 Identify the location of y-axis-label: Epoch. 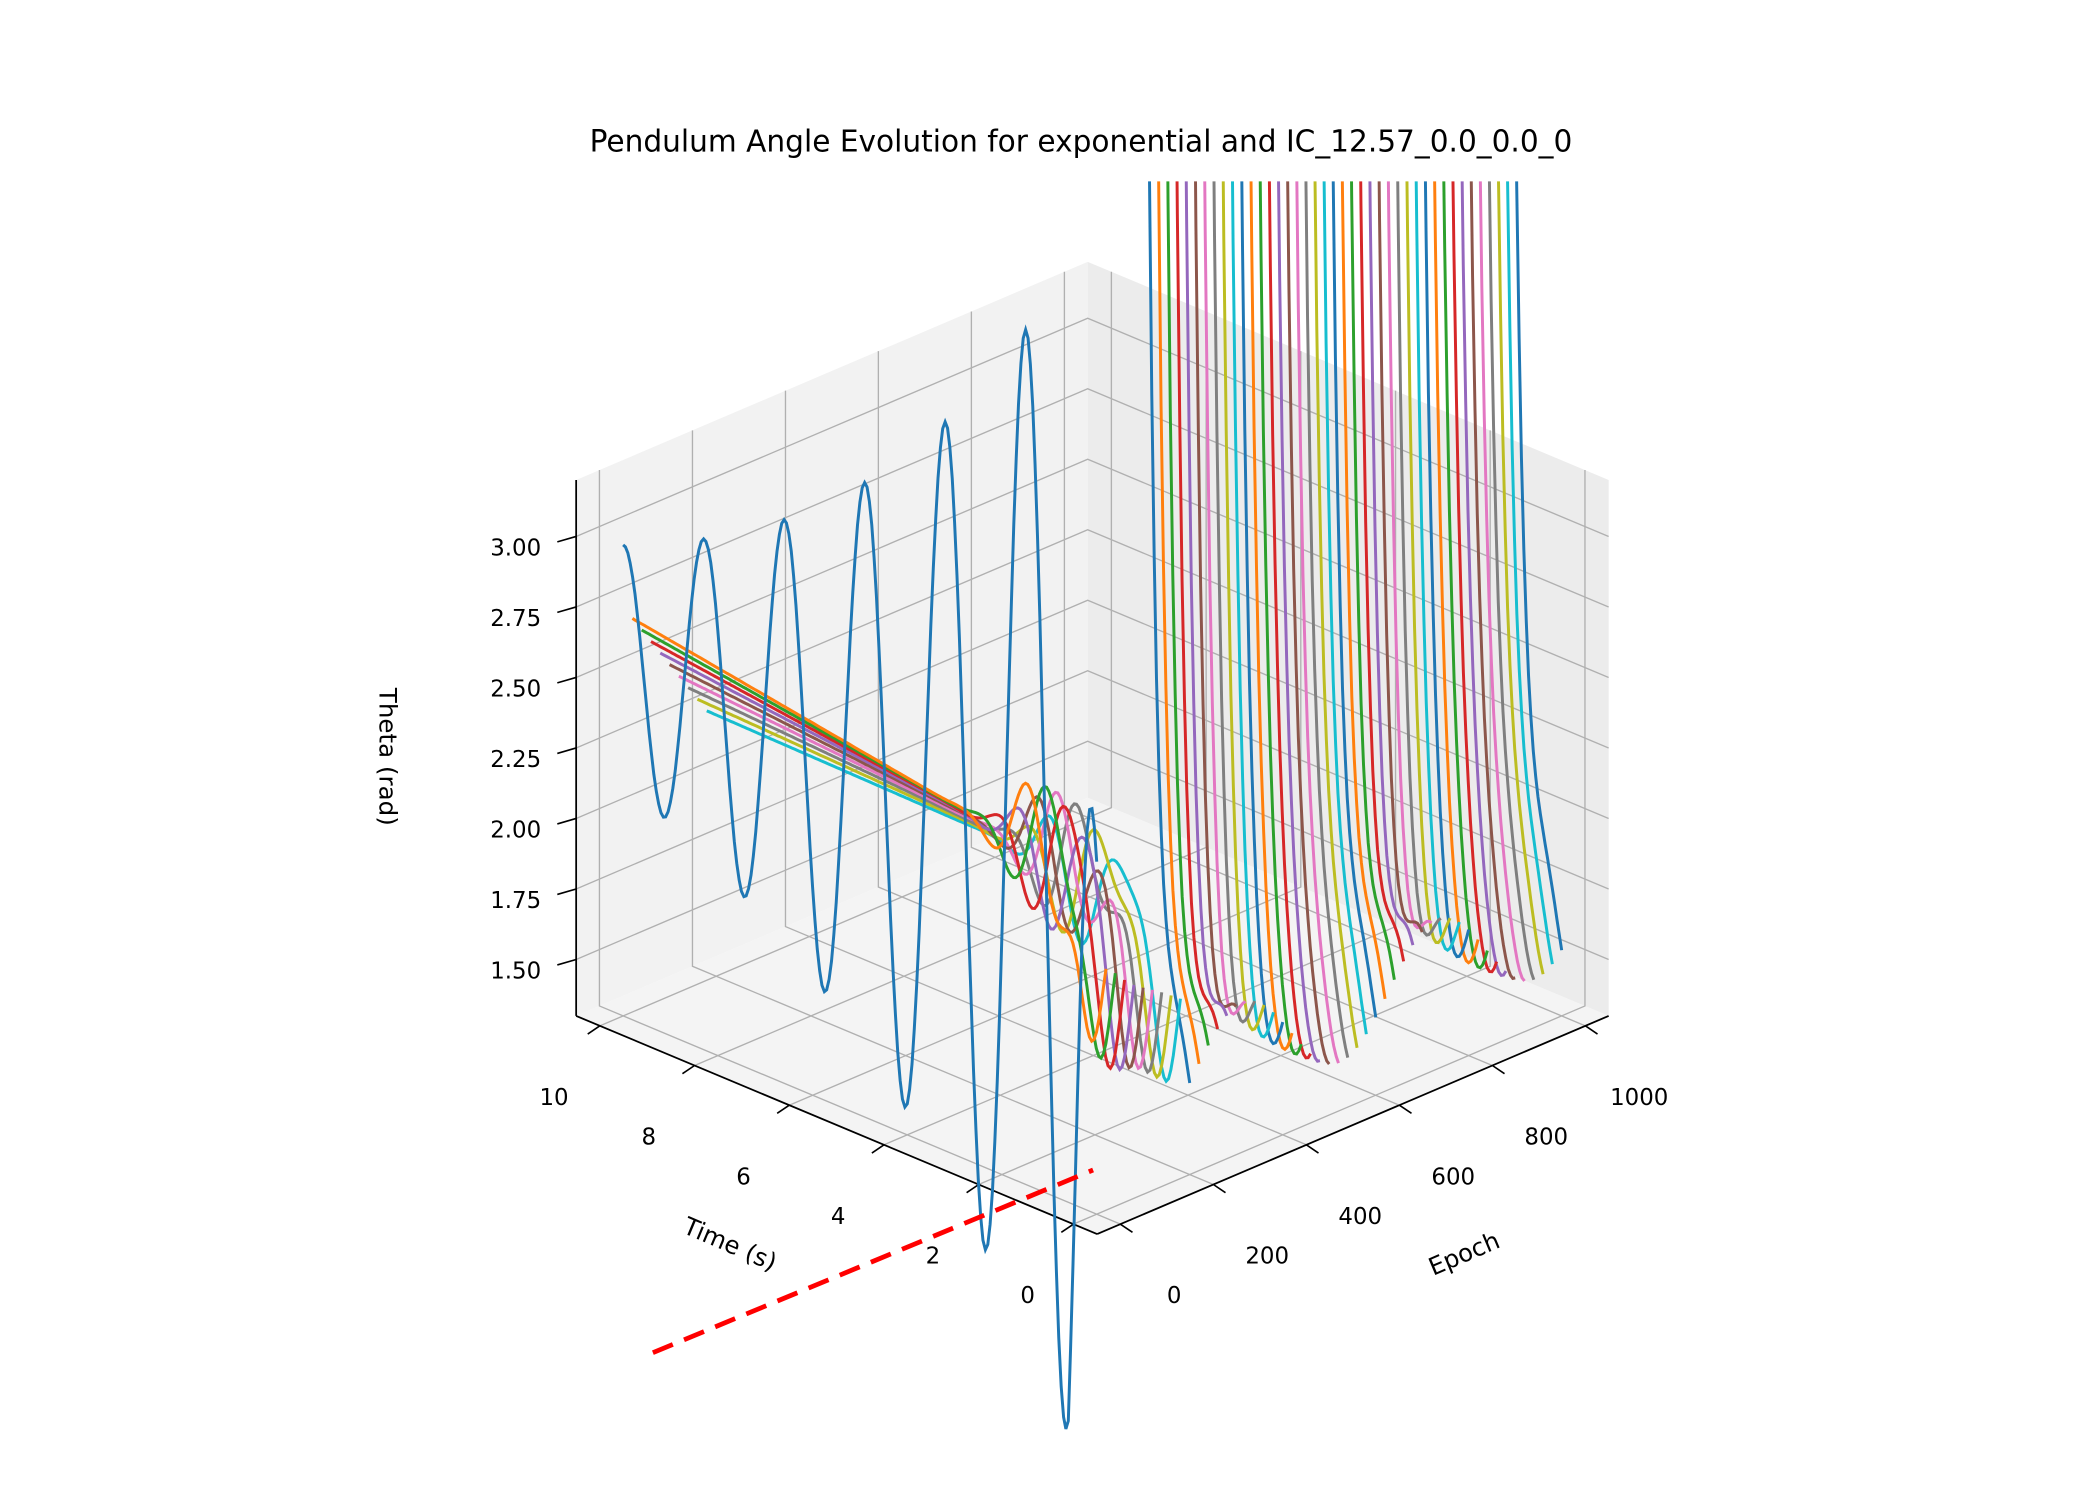
(1464, 1253).